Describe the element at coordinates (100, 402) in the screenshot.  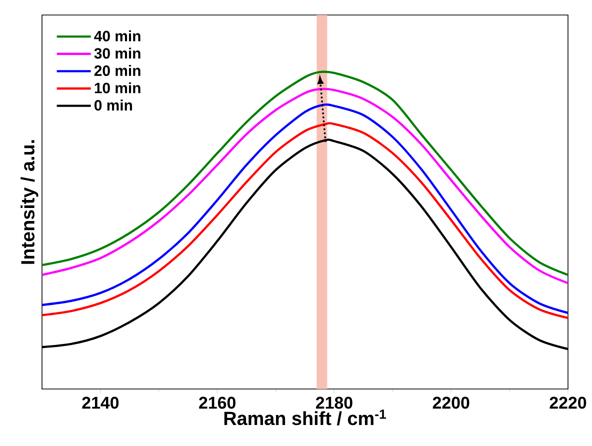
I see `x-tick-label: 2140` at that location.